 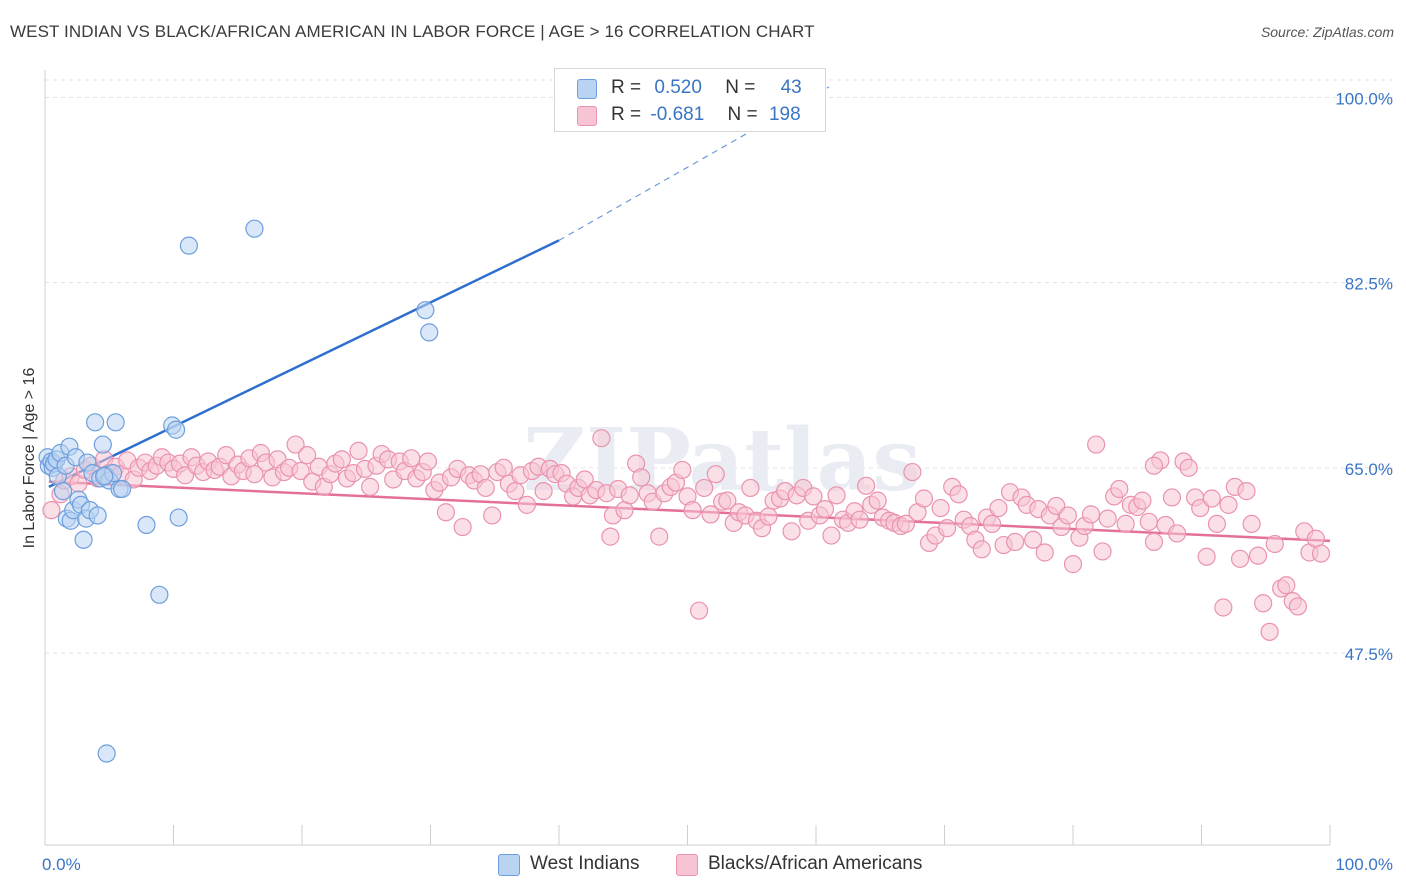 I want to click on legend-label-west-indians: West Indians, so click(x=585, y=863).